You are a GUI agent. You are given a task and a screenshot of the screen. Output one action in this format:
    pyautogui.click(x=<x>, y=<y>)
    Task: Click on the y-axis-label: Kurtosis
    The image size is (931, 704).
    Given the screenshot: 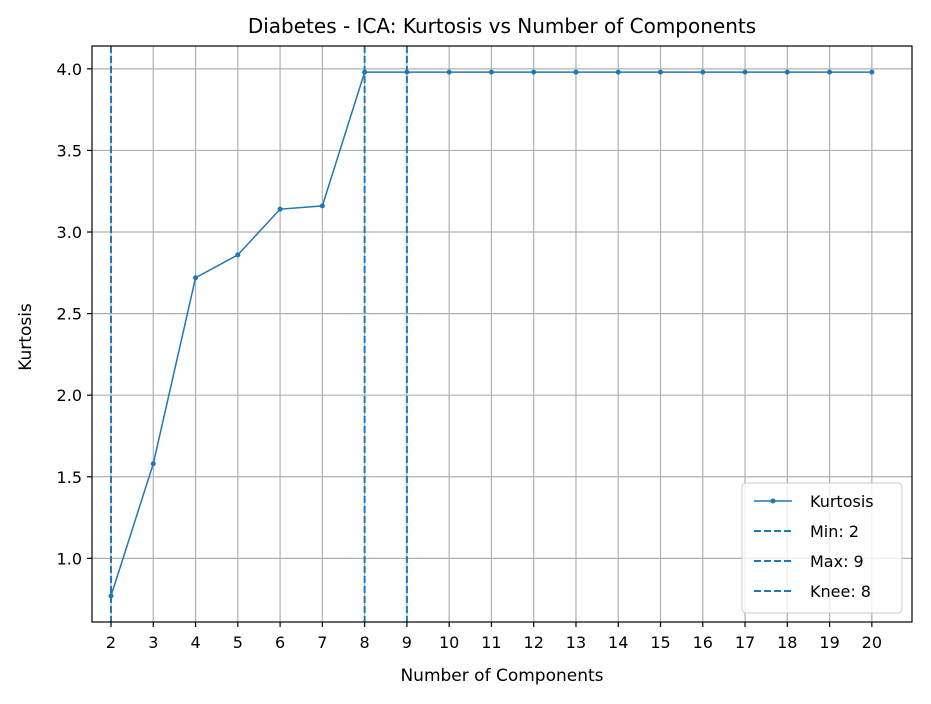 What is the action you would take?
    pyautogui.click(x=26, y=337)
    